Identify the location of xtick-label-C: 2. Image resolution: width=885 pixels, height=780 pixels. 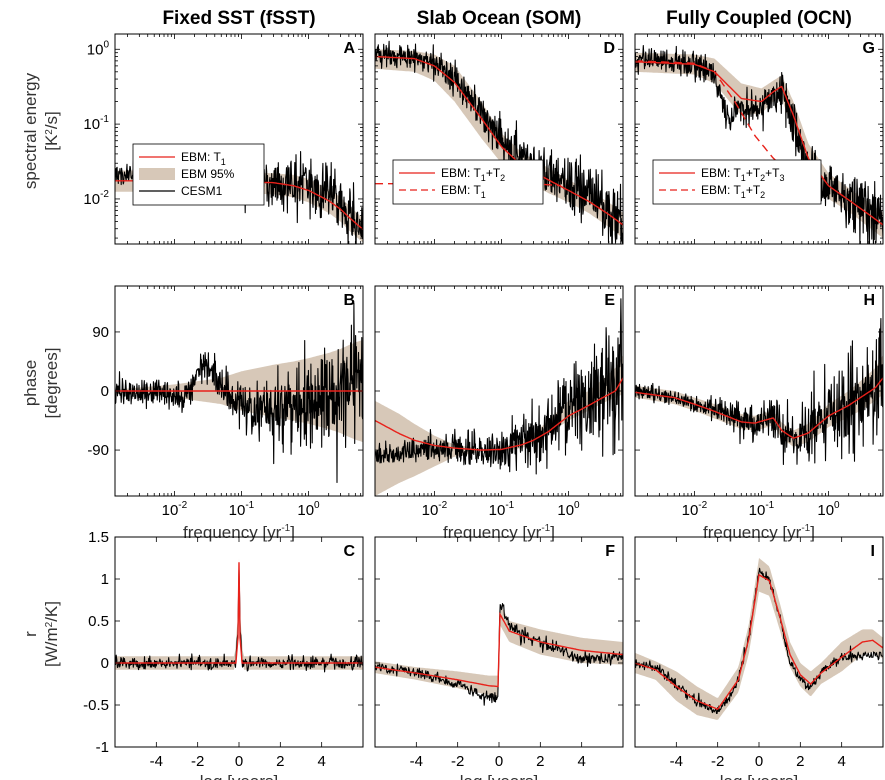
(280, 761).